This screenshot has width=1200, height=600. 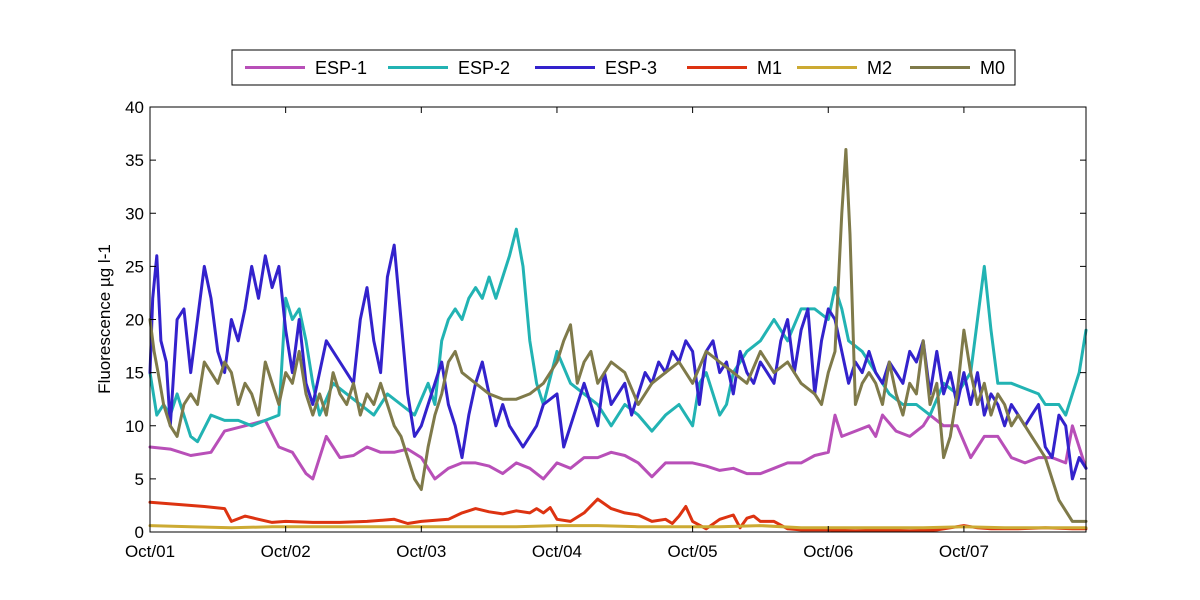 I want to click on y-tick-label: 35, so click(x=134, y=160).